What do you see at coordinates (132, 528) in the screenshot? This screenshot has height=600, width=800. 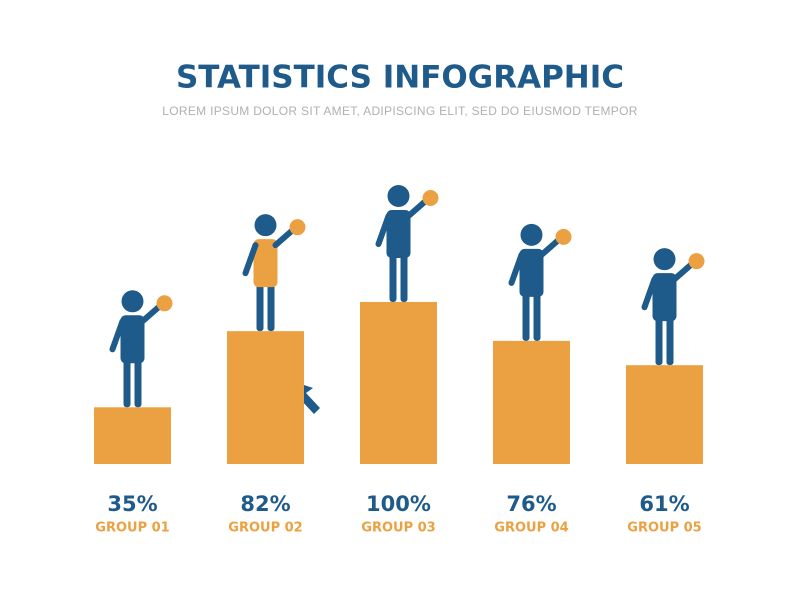 I see `category-label: GROUP 01` at bounding box center [132, 528].